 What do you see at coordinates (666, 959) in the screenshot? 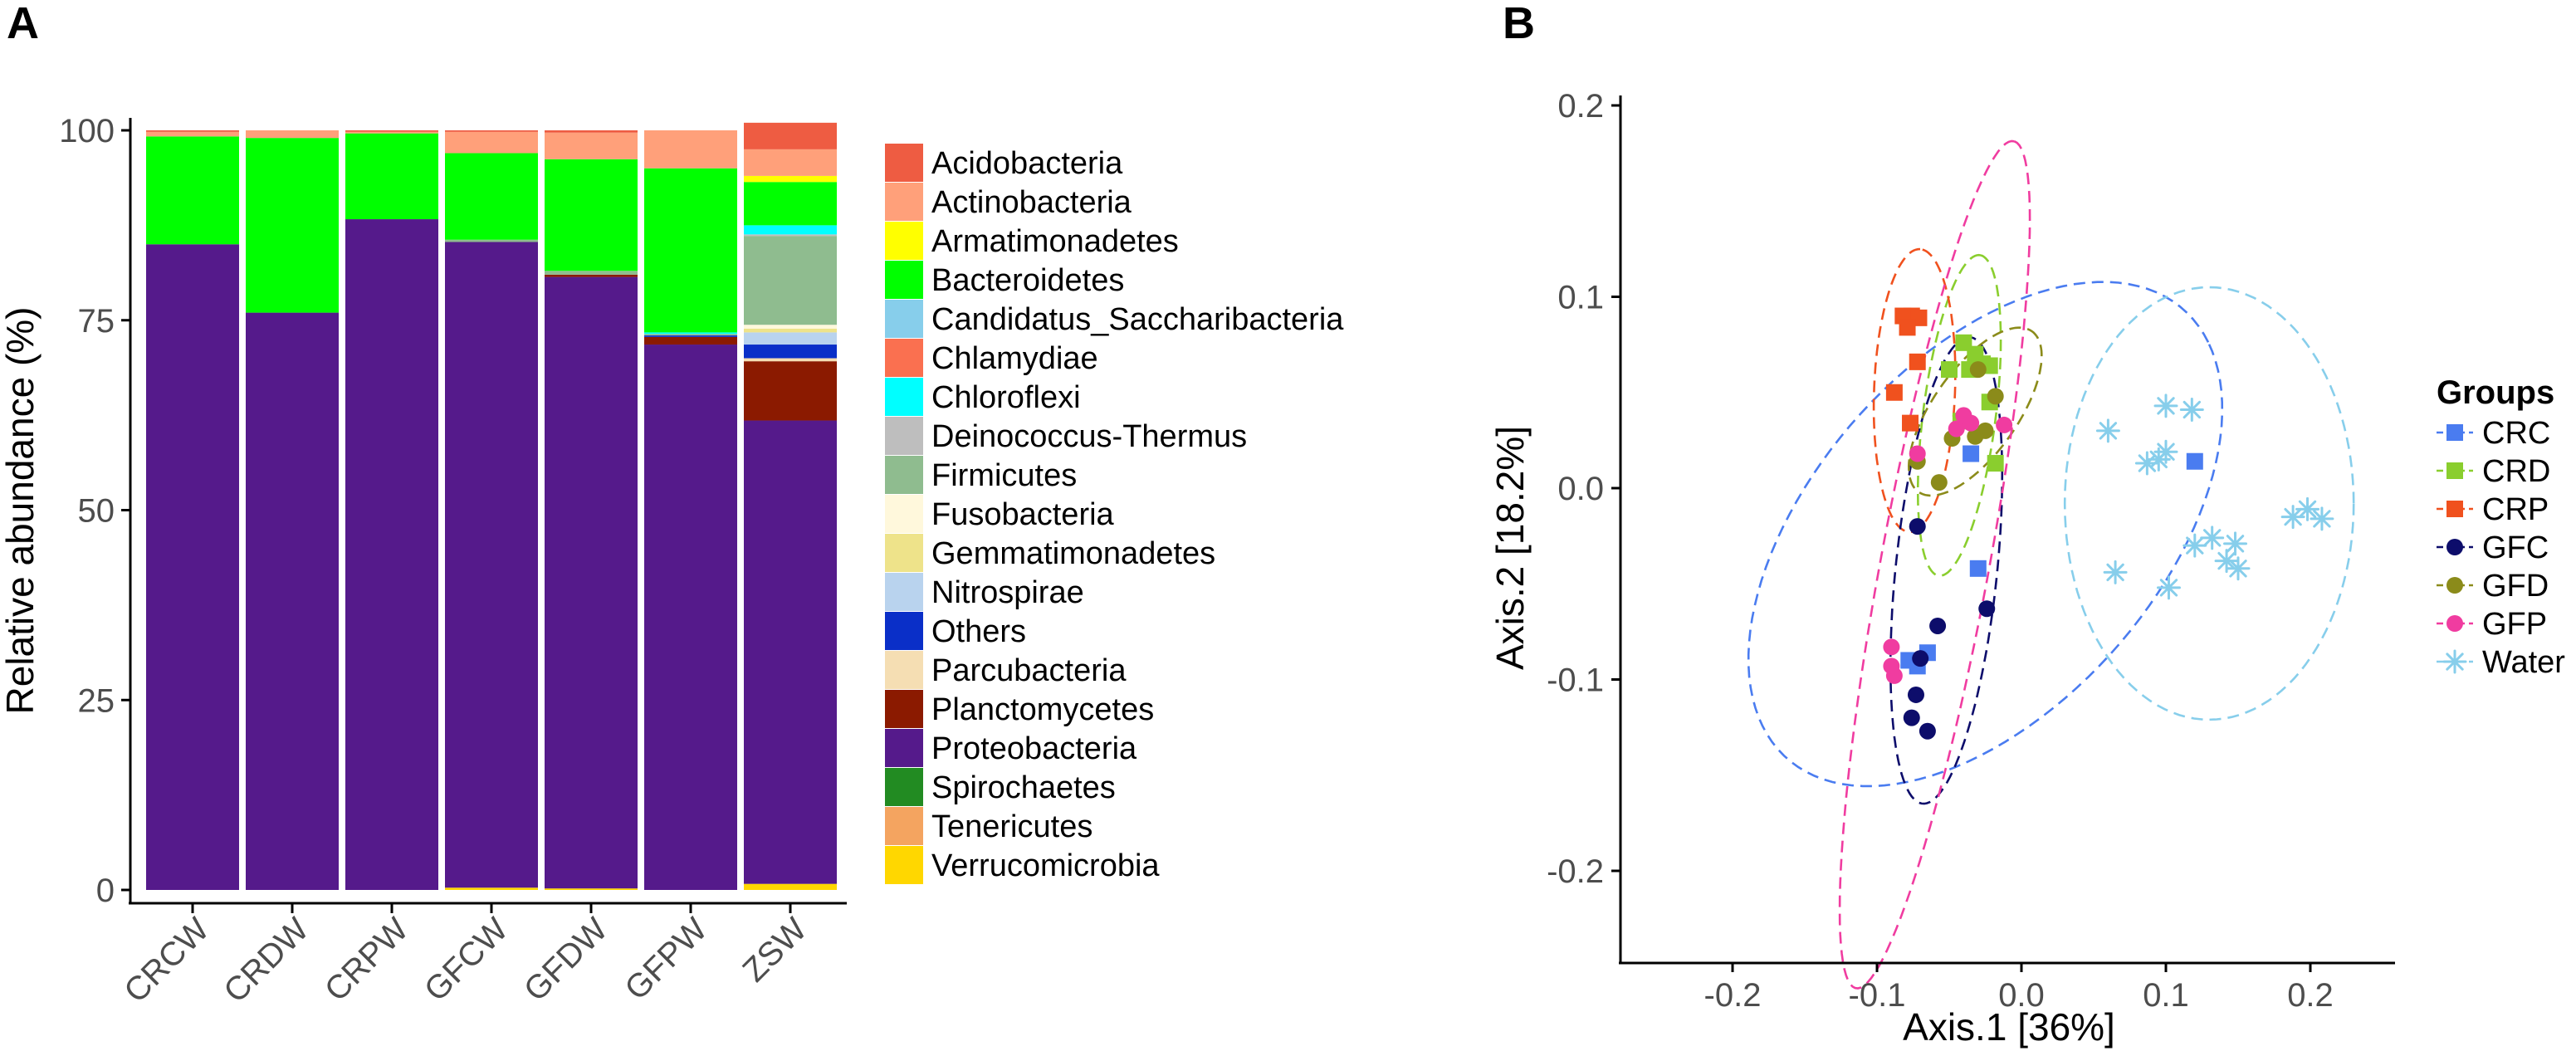
I see `x-tick-label-gfpw: GFPW` at bounding box center [666, 959].